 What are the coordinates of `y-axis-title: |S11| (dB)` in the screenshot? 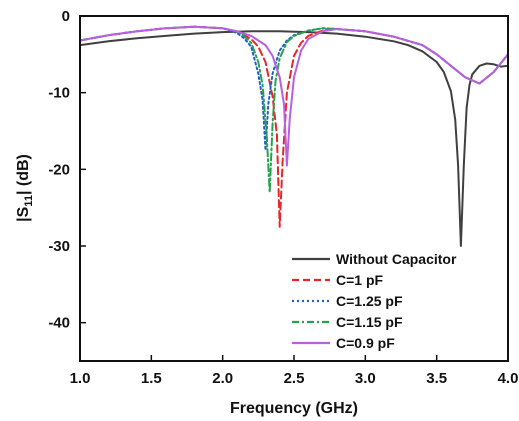 It's located at (25, 188).